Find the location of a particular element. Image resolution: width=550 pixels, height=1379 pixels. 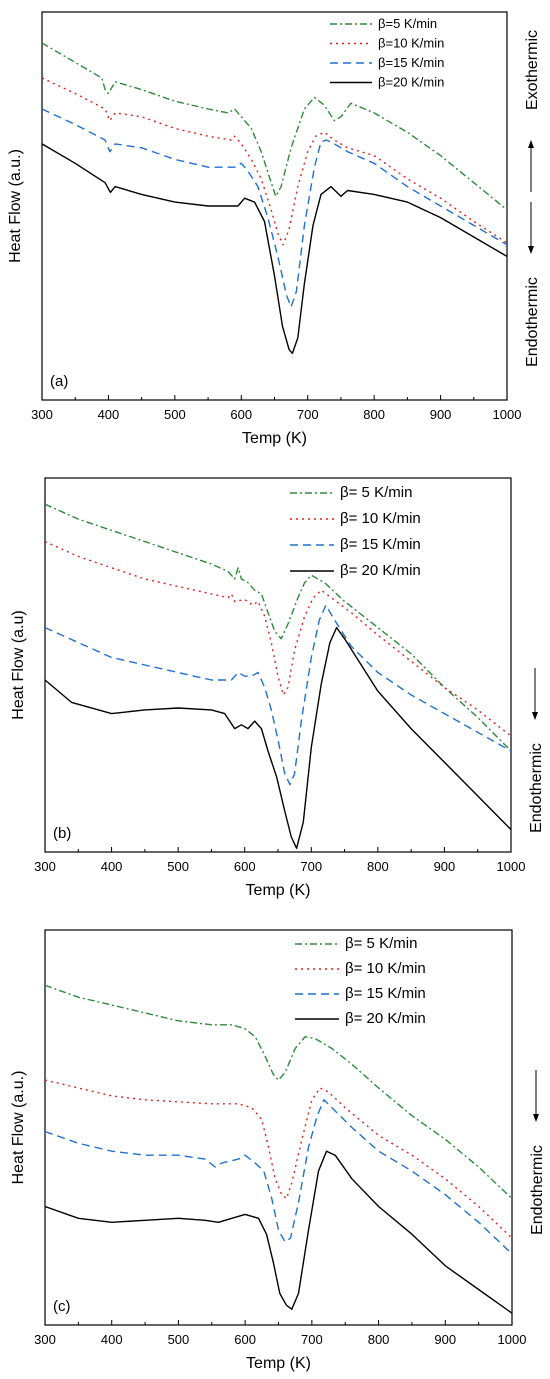

panel-label: (a) is located at coordinates (59, 381).